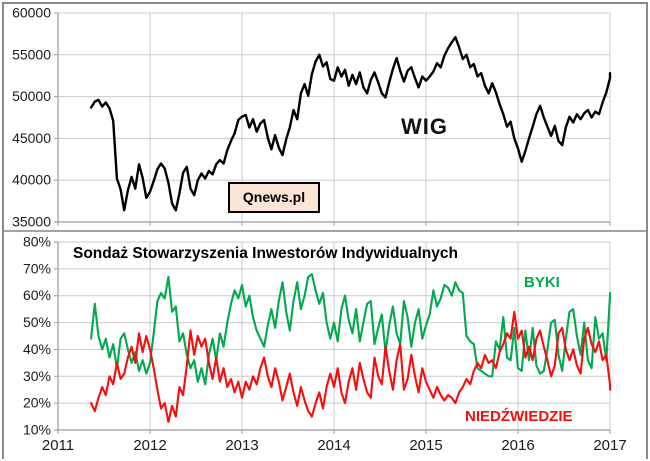 Image resolution: width=650 pixels, height=461 pixels. What do you see at coordinates (37, 295) in the screenshot?
I see `y-axis-label: 60%` at bounding box center [37, 295].